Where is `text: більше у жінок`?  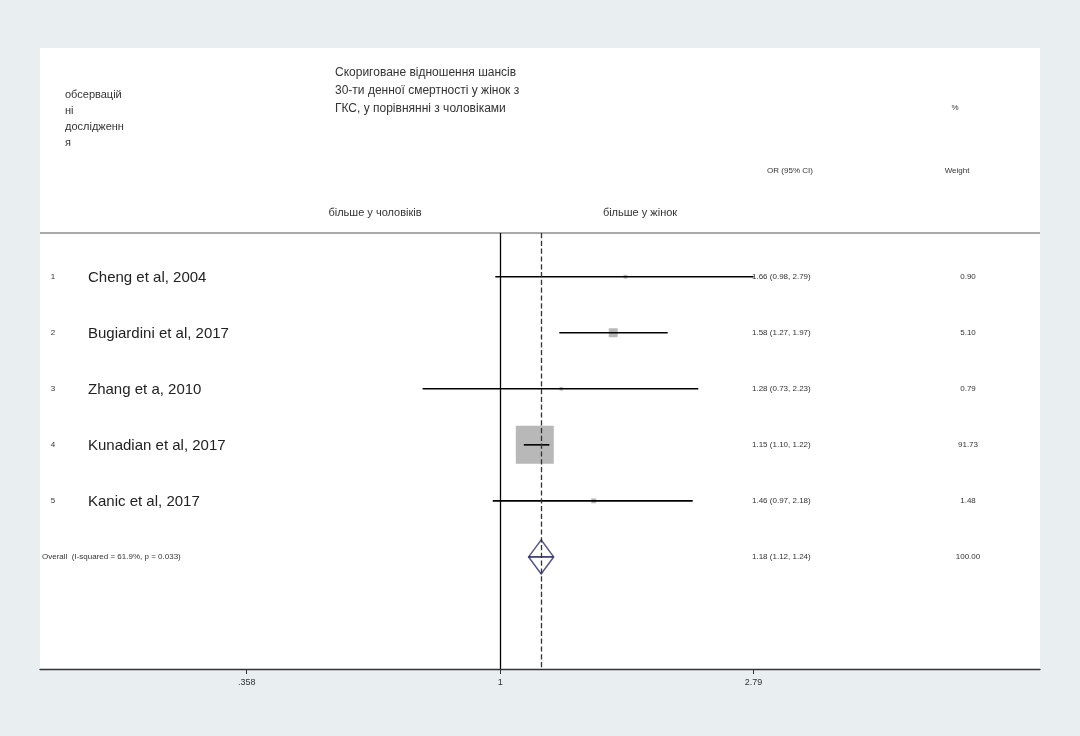
text: більше у жінок is located at coordinates (640, 212).